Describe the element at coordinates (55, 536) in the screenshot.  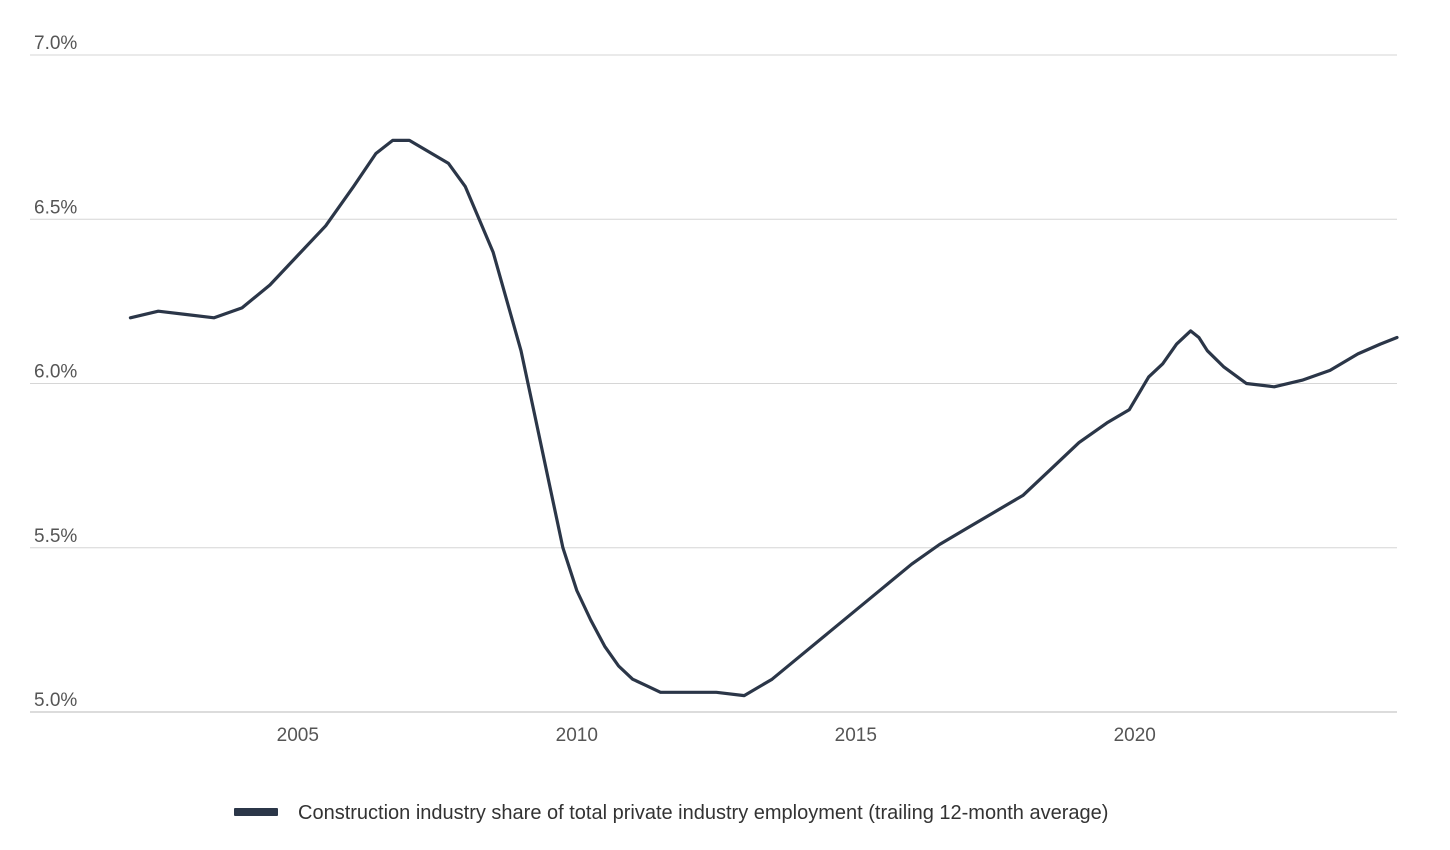
I see `y-tick-label: 5.5%` at that location.